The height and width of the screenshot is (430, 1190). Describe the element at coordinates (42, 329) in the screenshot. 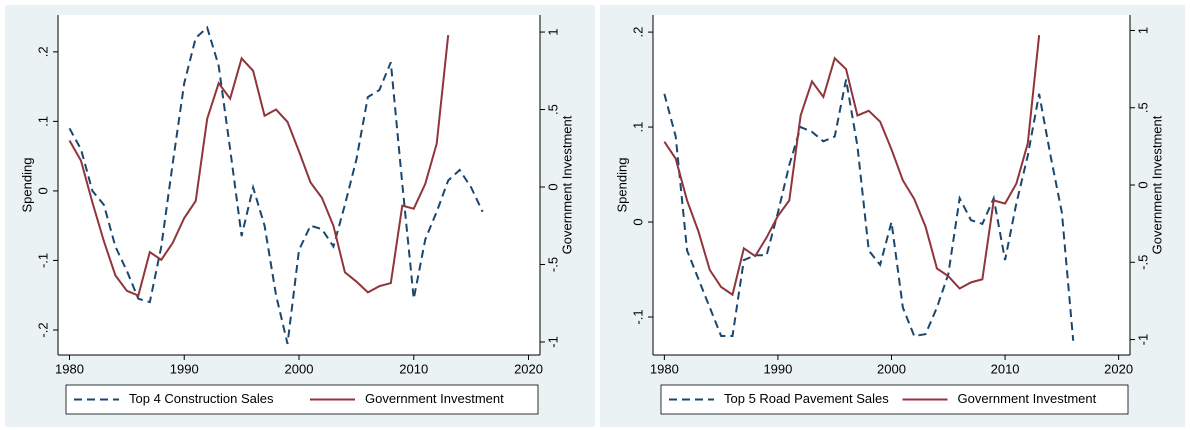

I see `y-tick-label: -.2` at that location.